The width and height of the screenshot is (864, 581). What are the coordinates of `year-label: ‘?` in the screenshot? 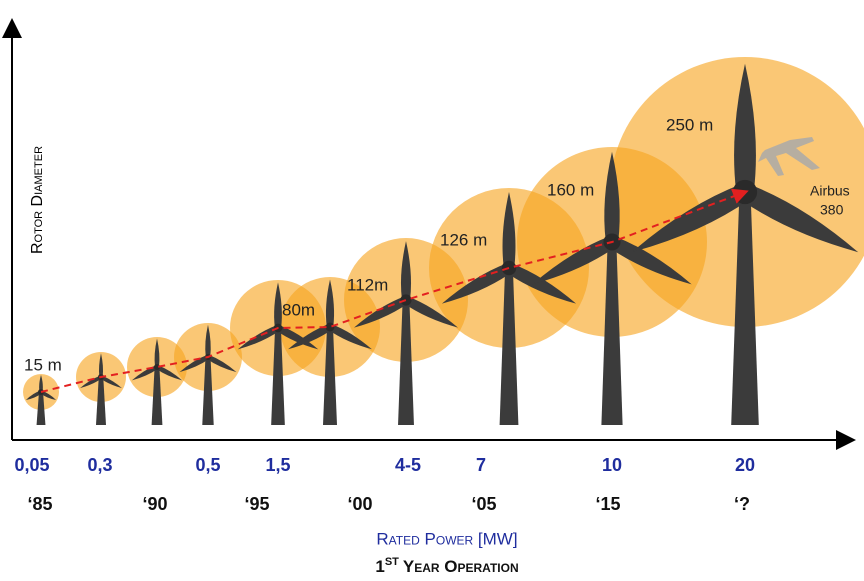 It's located at (742, 504).